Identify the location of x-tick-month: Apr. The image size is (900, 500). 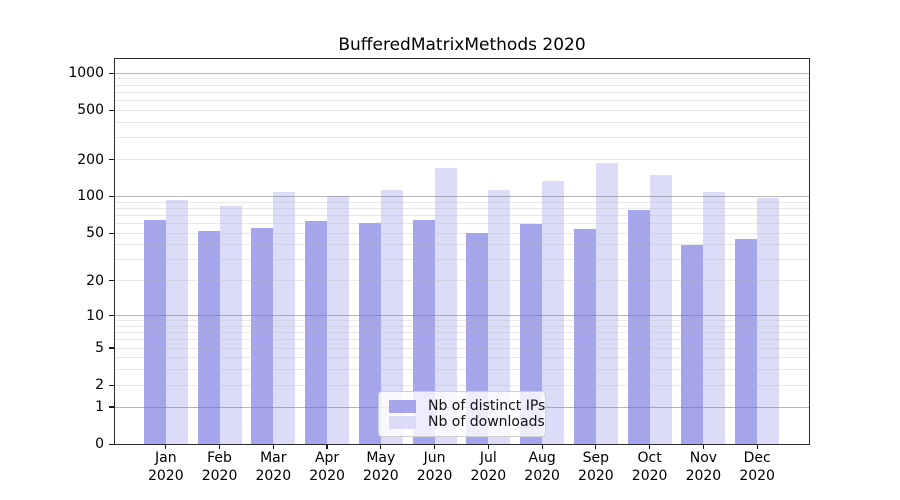
(327, 458).